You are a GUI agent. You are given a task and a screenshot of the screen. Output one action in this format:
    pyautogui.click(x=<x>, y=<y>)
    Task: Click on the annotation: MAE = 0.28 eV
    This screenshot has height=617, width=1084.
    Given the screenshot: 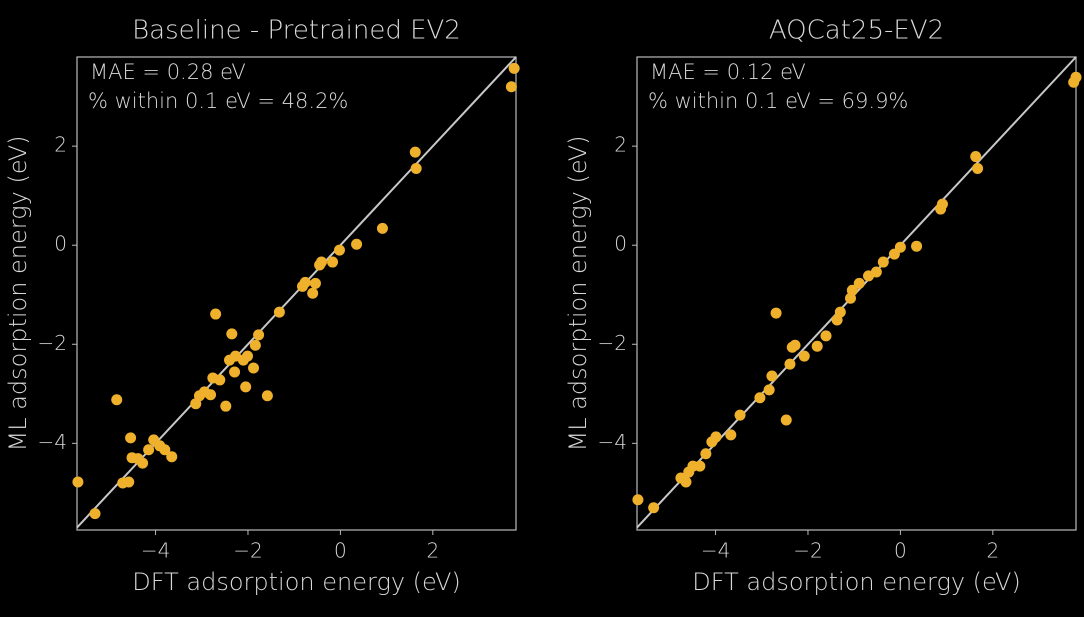 What is the action you would take?
    pyautogui.click(x=168, y=72)
    